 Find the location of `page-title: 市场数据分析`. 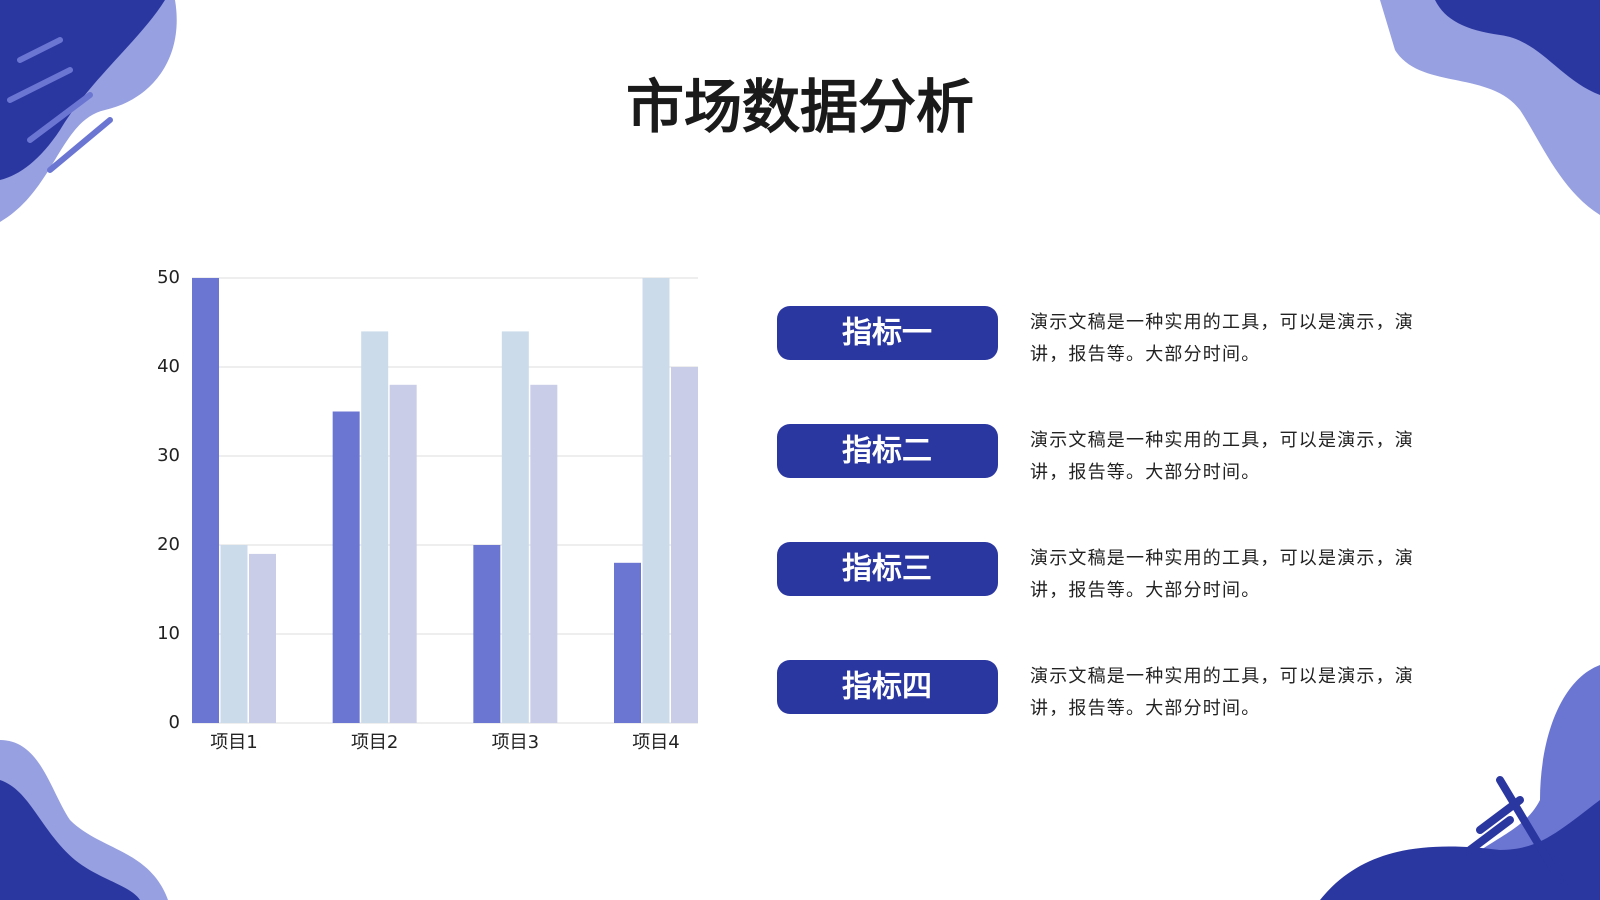

page-title: 市场数据分析 is located at coordinates (800, 107).